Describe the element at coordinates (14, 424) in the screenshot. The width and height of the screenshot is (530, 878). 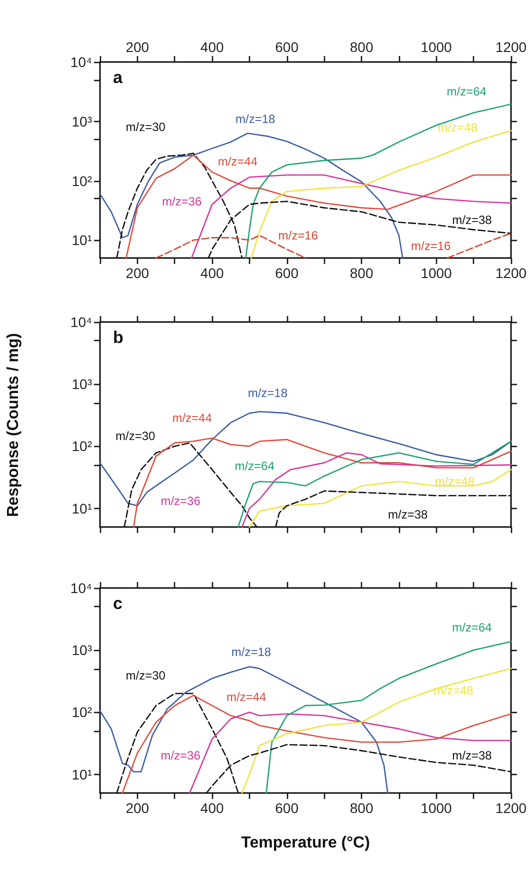
I see `y-axis-title: Response (Counts / mg)` at that location.